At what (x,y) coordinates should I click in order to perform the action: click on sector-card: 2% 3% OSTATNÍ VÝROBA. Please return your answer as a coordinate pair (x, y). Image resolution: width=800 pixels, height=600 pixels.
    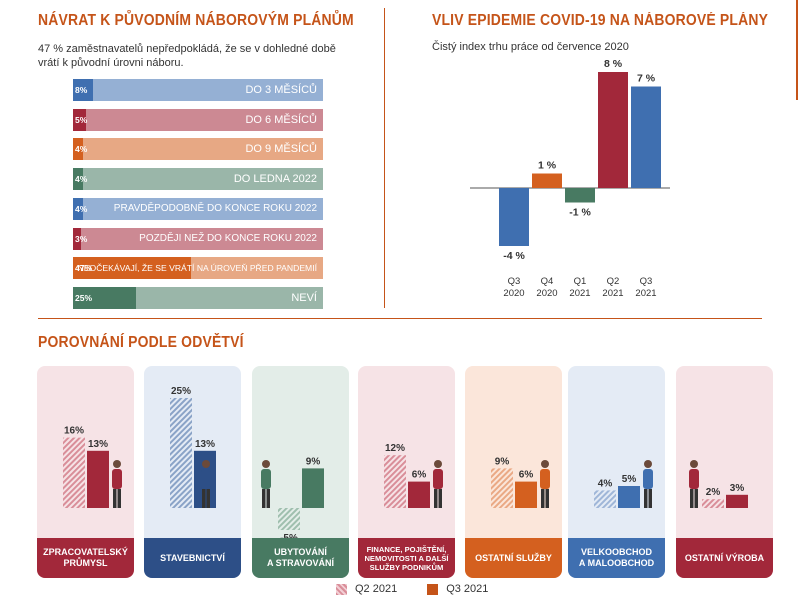
    Looking at the image, I should click on (724, 472).